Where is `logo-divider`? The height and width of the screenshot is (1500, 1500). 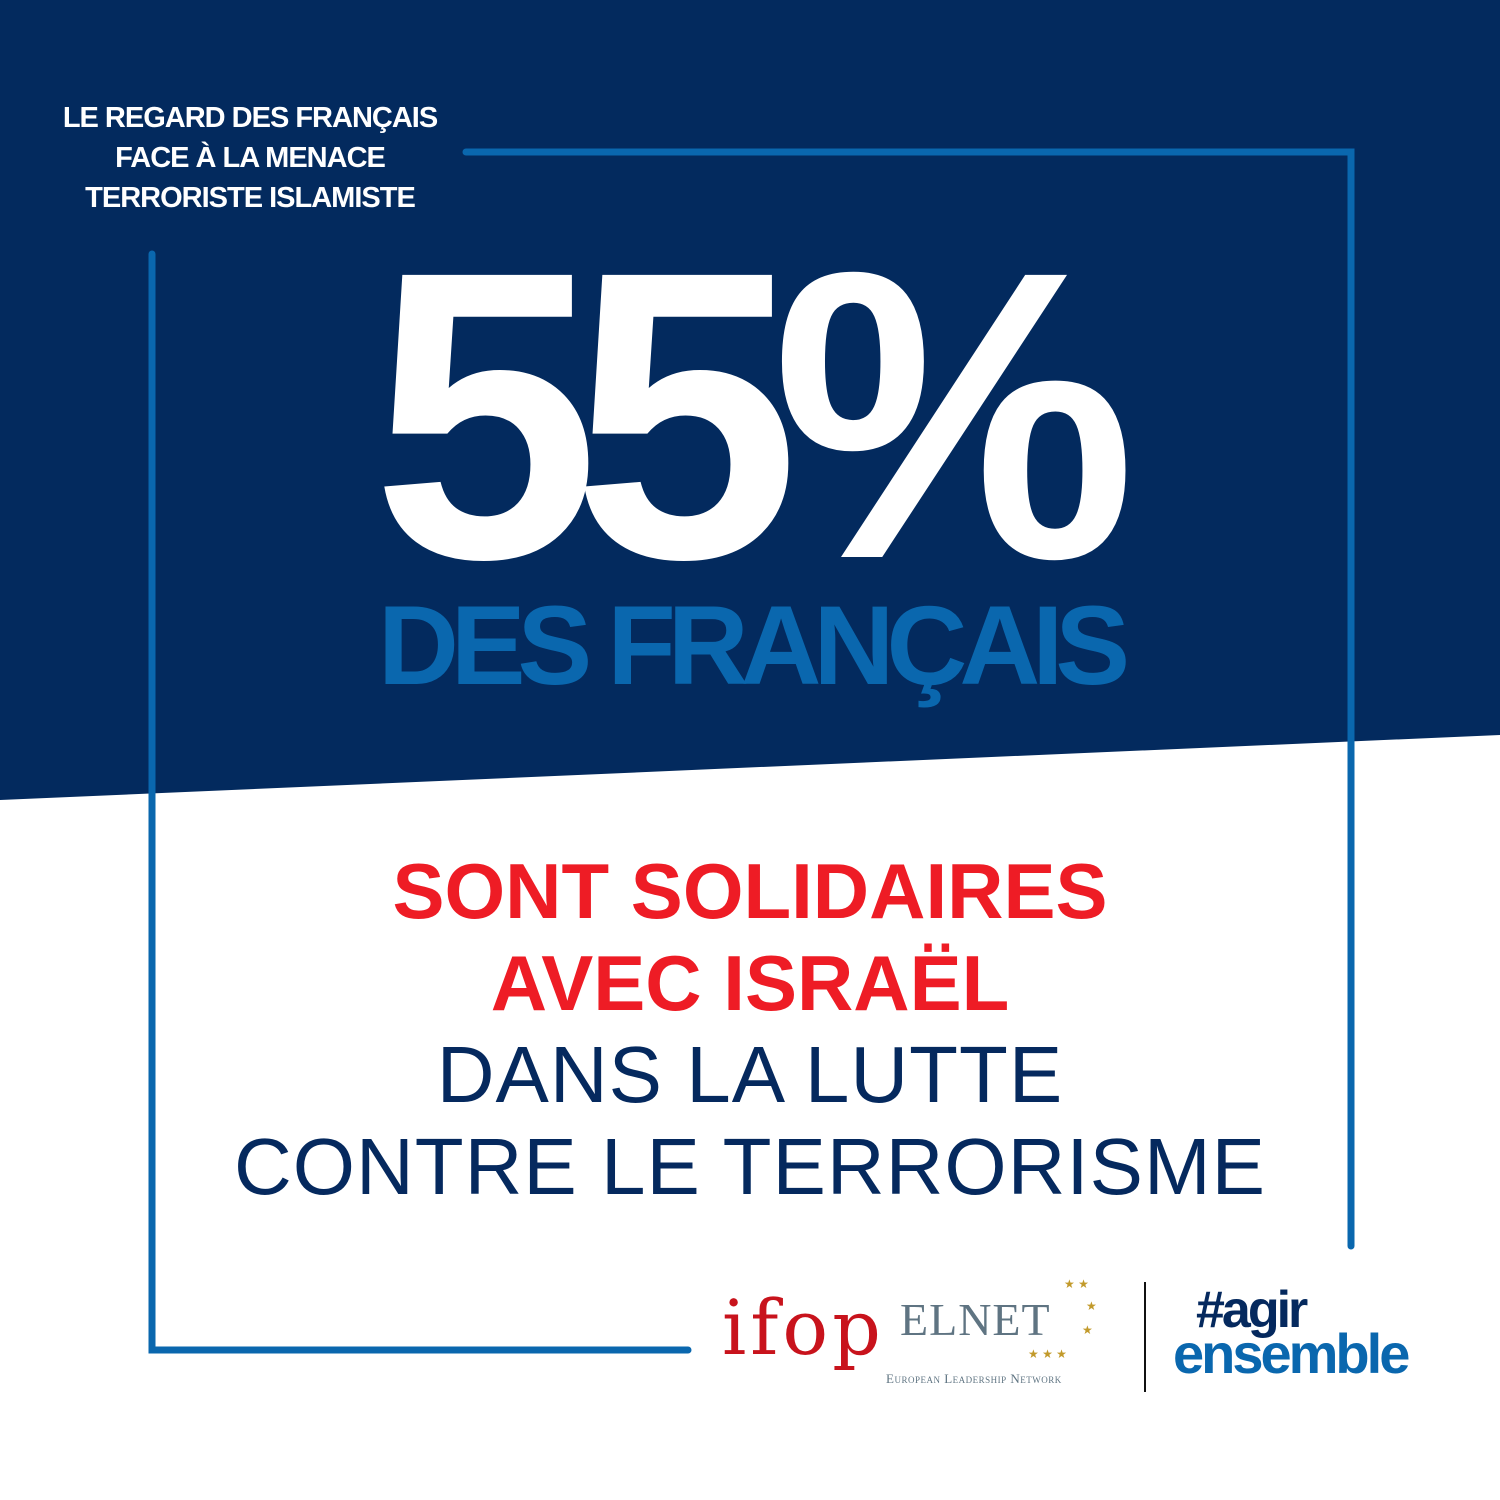
logo-divider is located at coordinates (1145, 1337).